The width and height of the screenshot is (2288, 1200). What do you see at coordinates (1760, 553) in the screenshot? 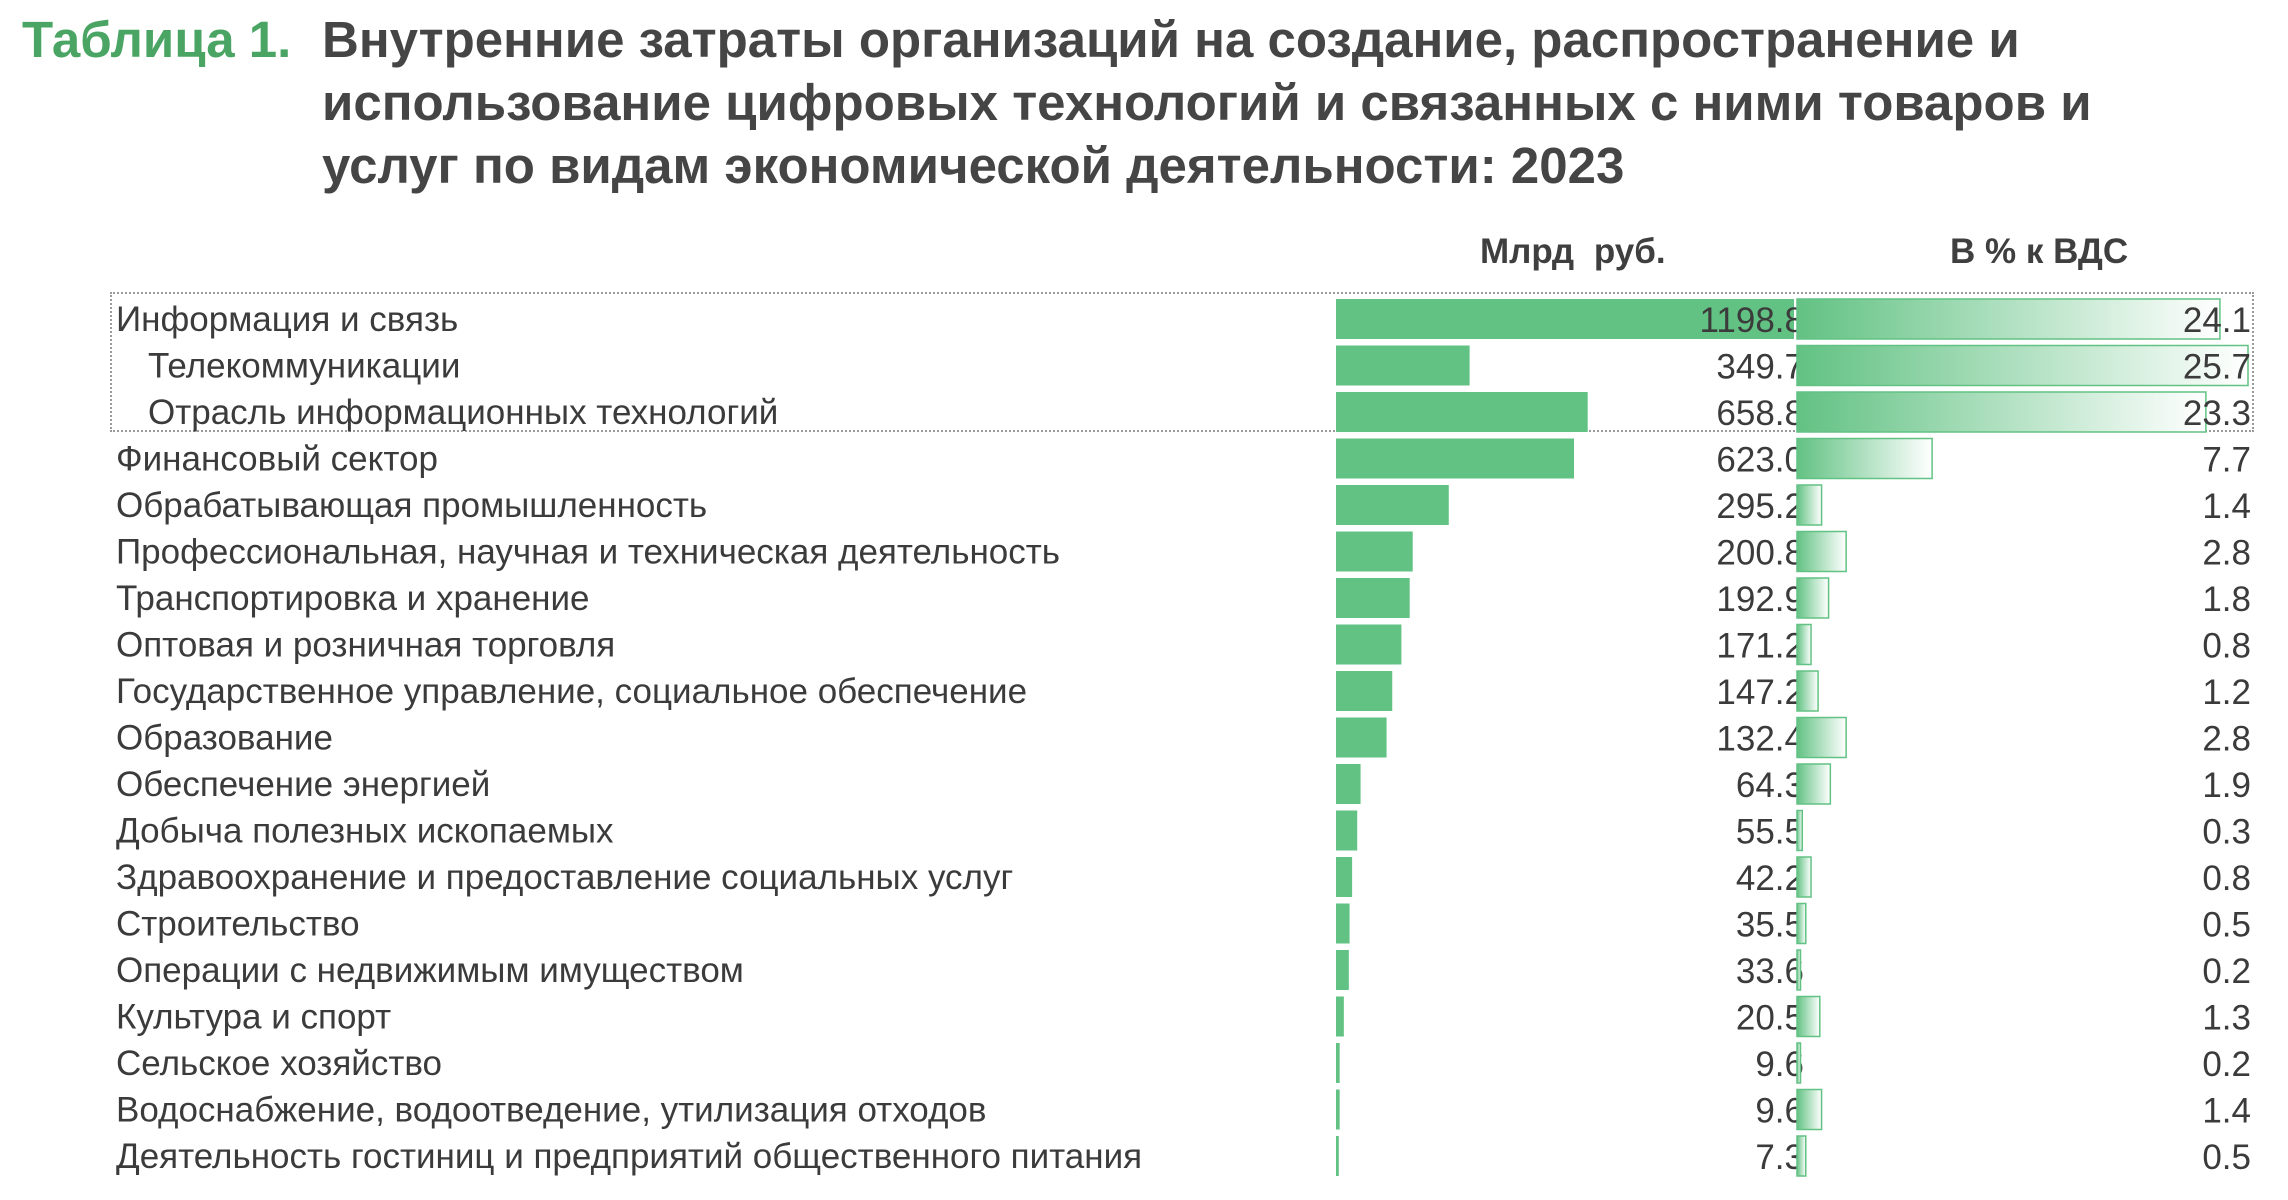
I see `value-label-billion-rub: 200.8` at bounding box center [1760, 553].